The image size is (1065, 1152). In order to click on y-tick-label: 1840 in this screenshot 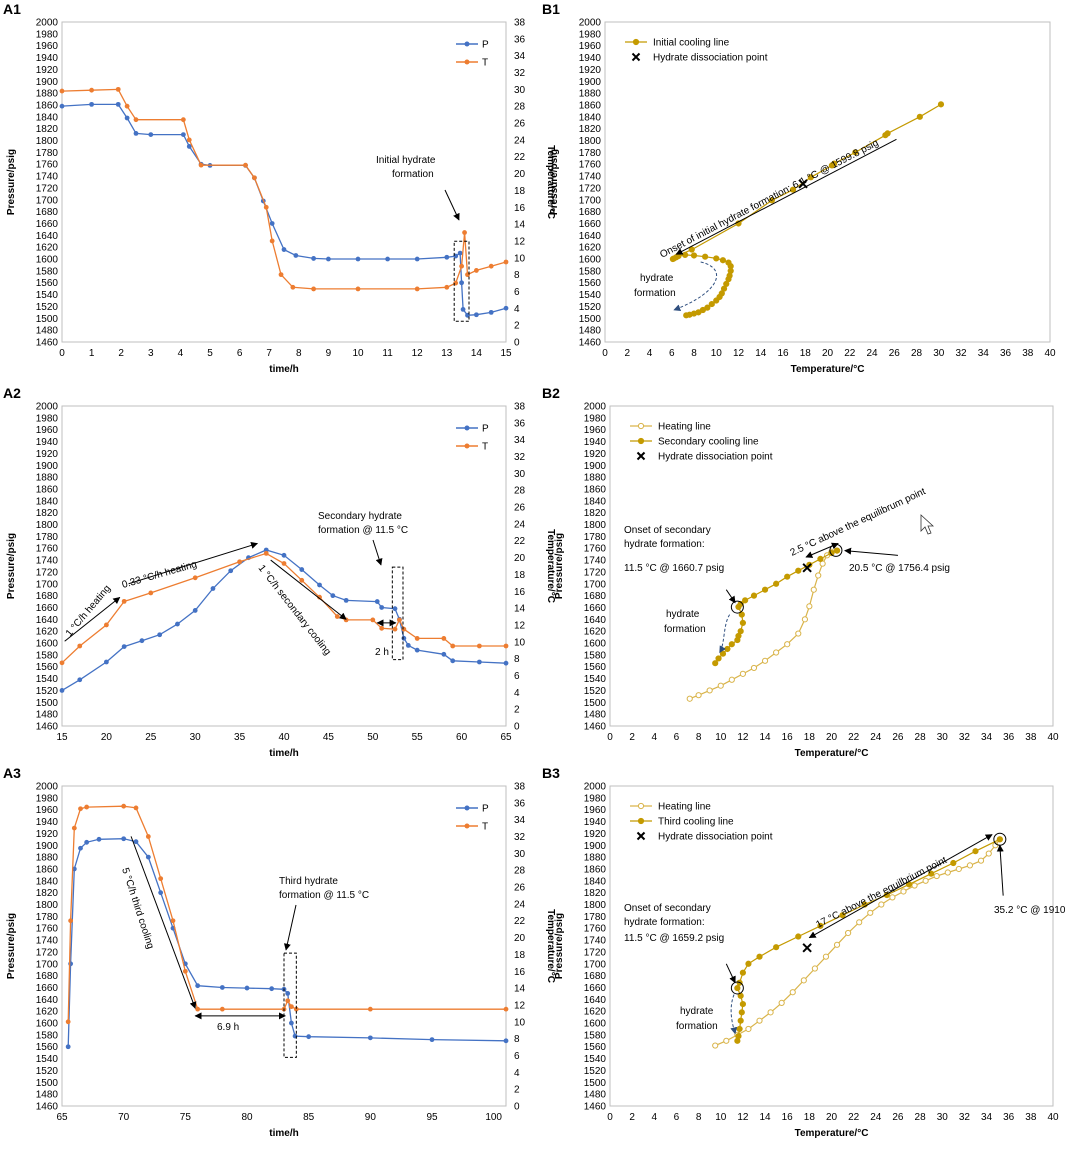, I will do `click(47, 117)`.